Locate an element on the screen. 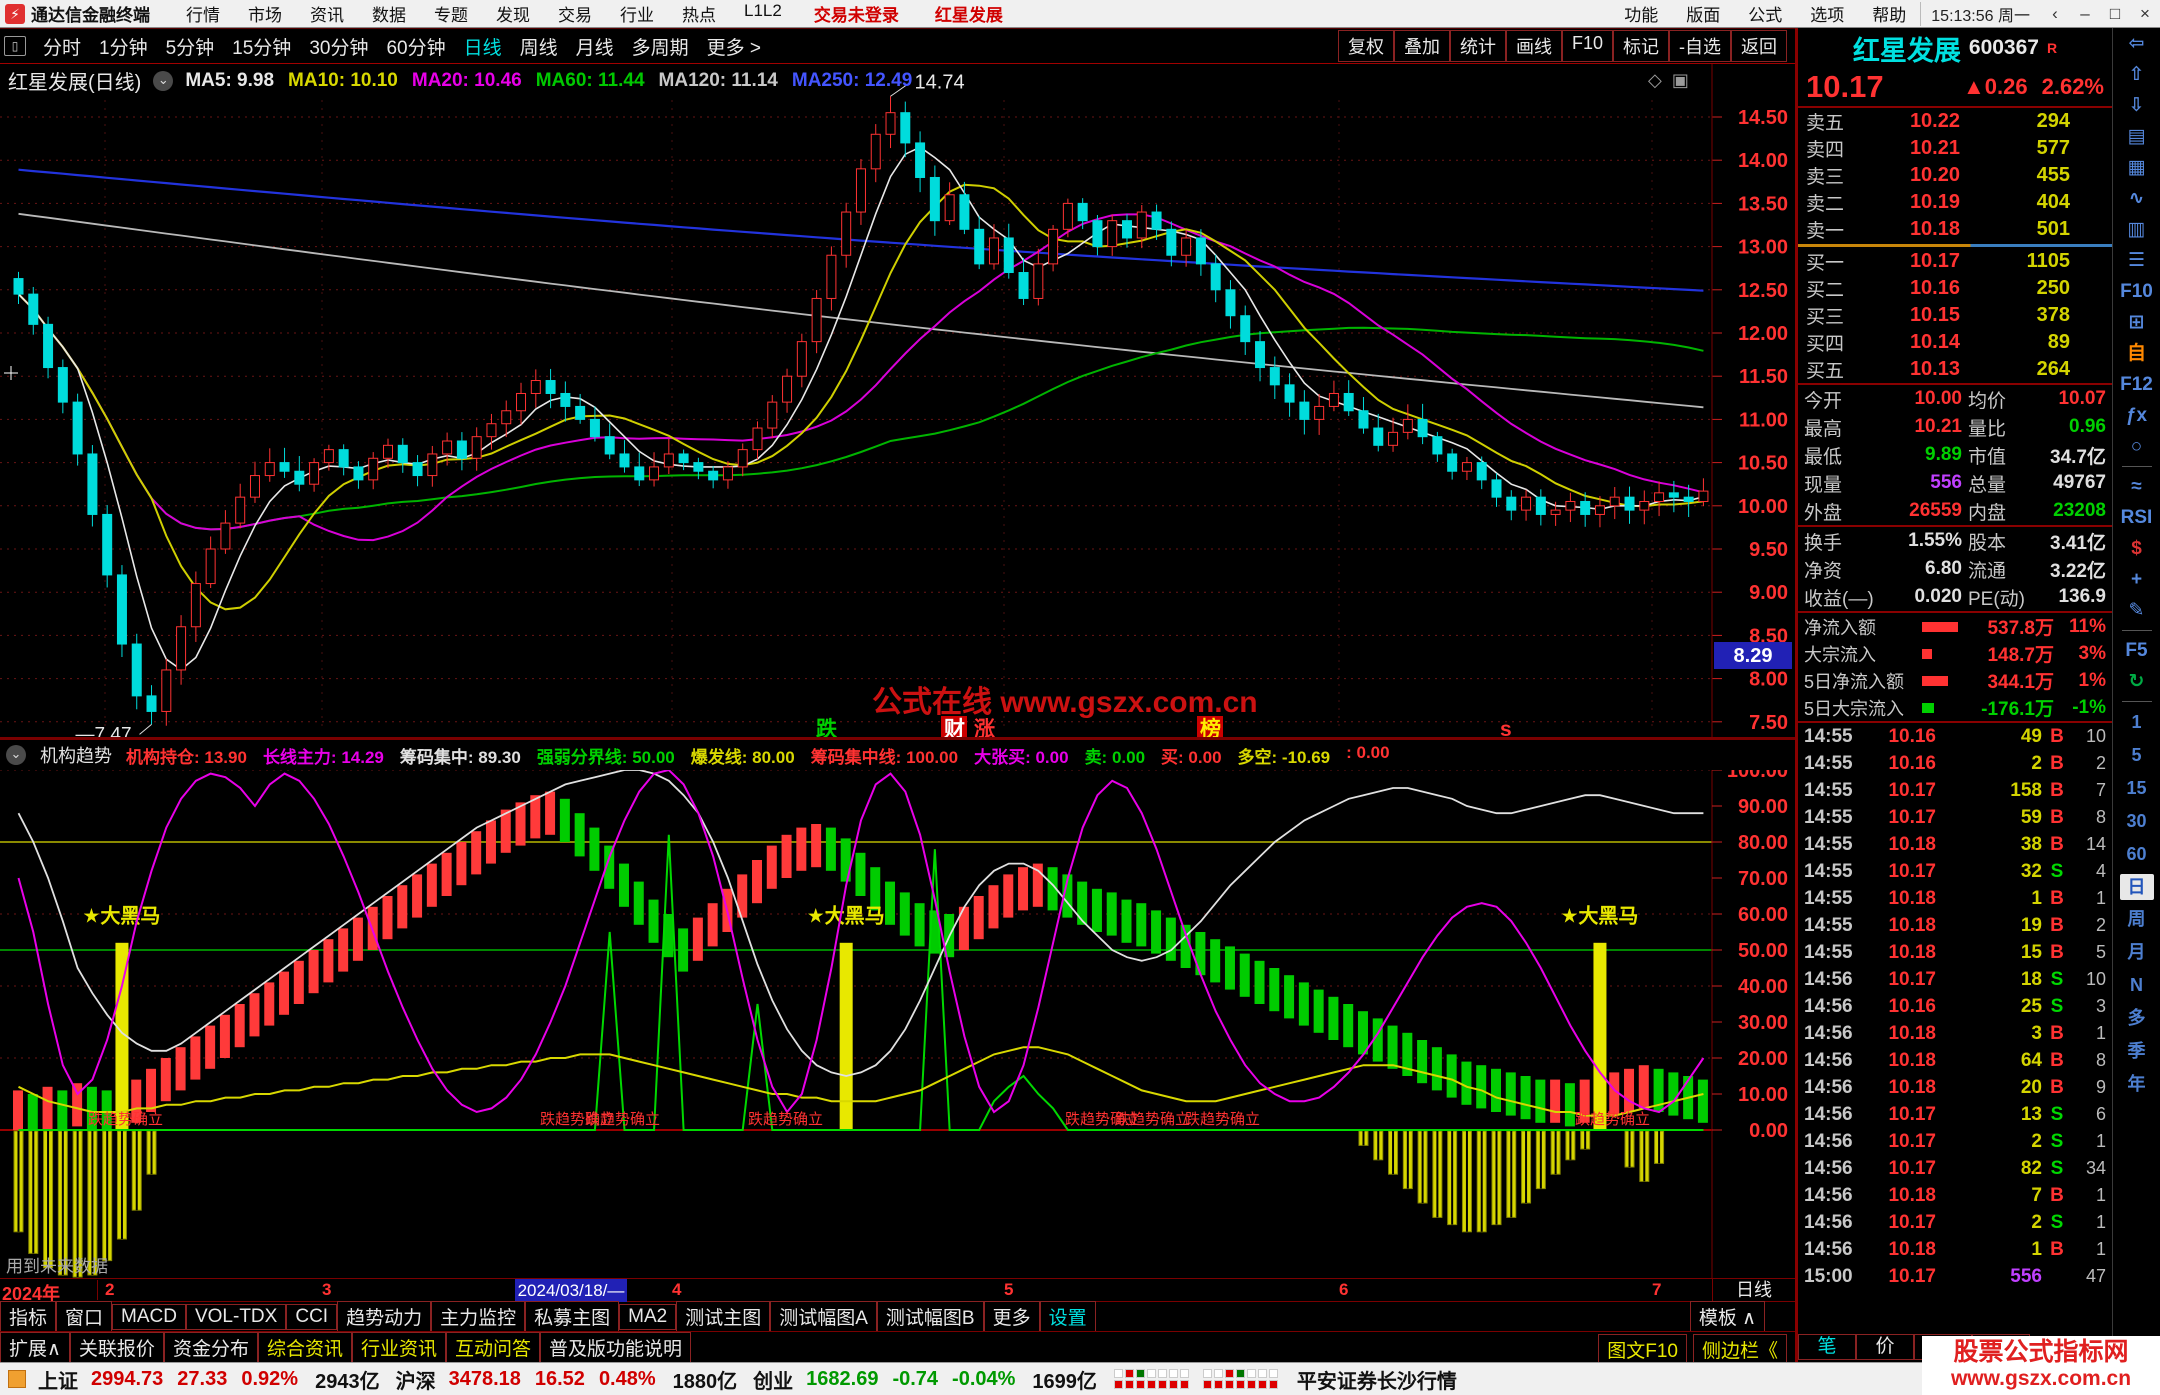  timeframe-日线: 日线 is located at coordinates (482, 48).